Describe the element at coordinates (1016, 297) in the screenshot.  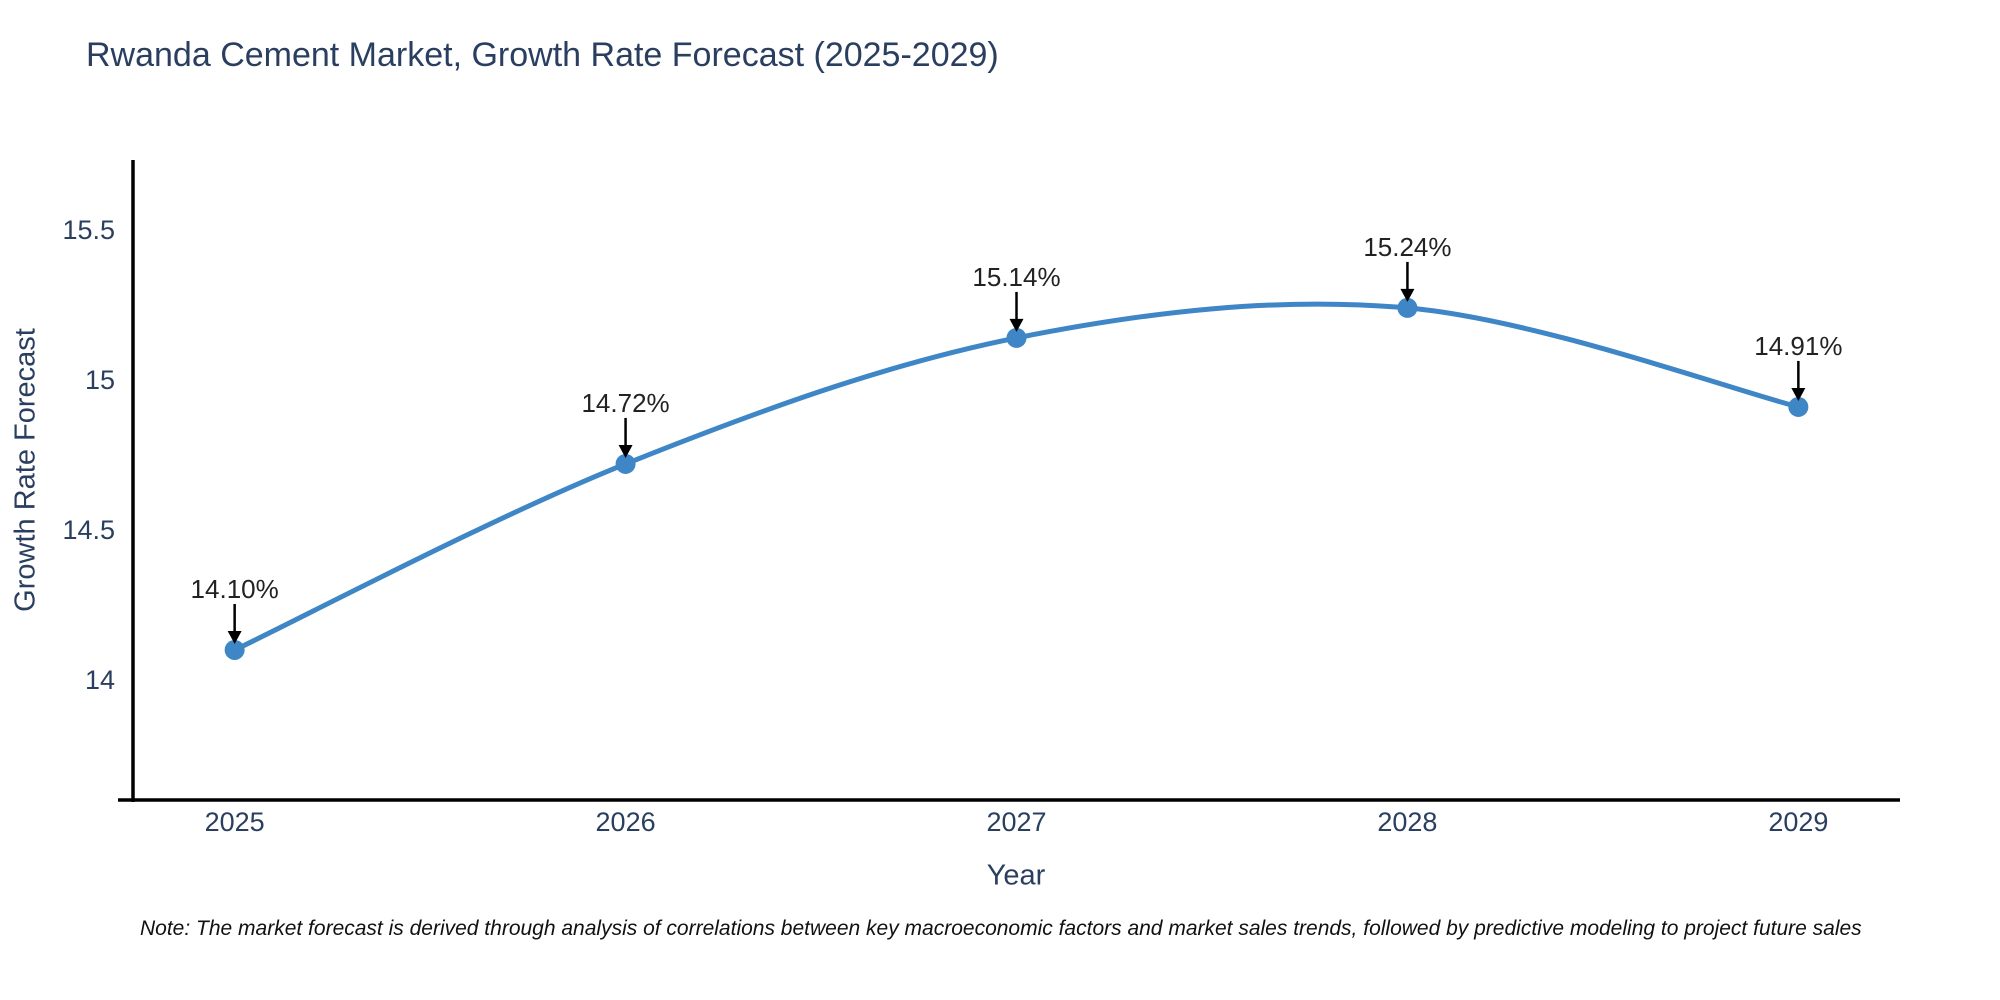
I see `point-annotation: 15.14%` at that location.